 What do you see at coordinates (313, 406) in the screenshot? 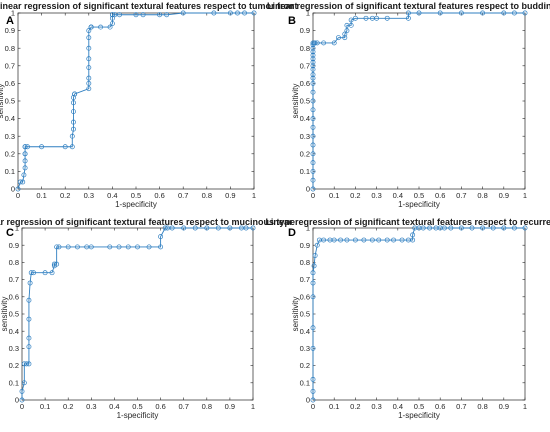
I see `x-tick-label: 0` at bounding box center [313, 406].